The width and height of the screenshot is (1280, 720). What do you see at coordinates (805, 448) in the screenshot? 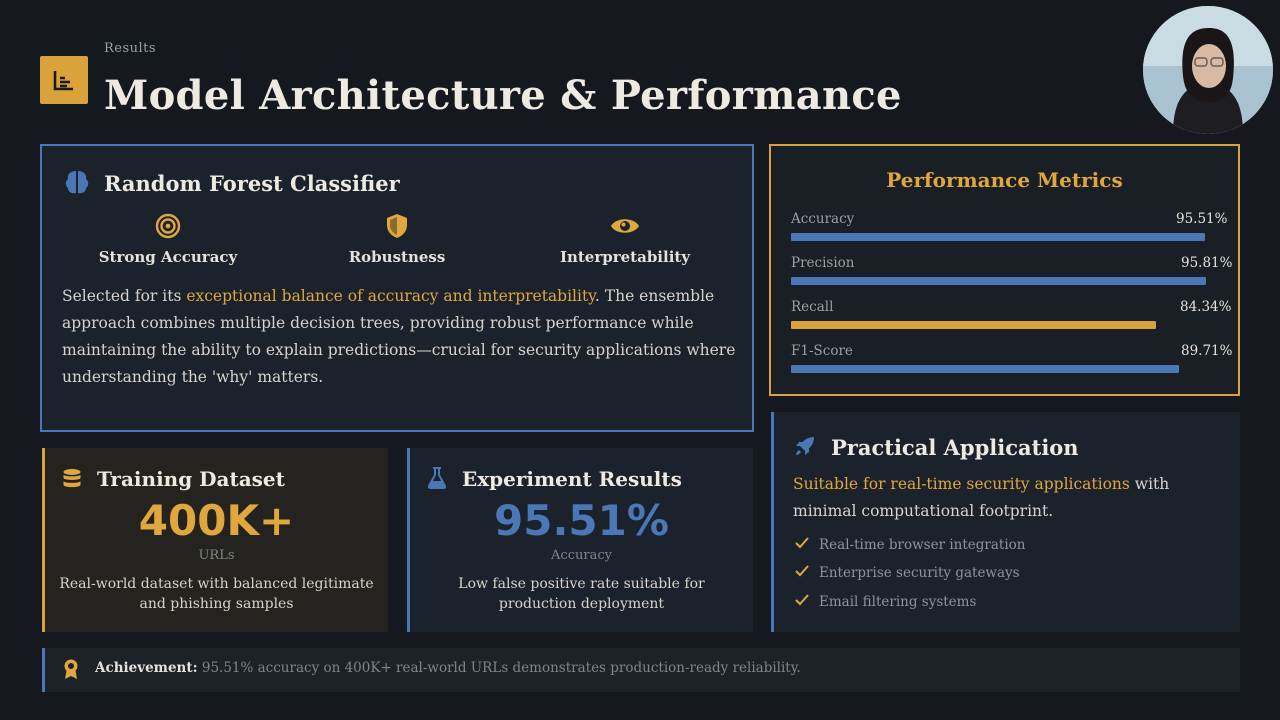
I see `rocket-icon` at bounding box center [805, 448].